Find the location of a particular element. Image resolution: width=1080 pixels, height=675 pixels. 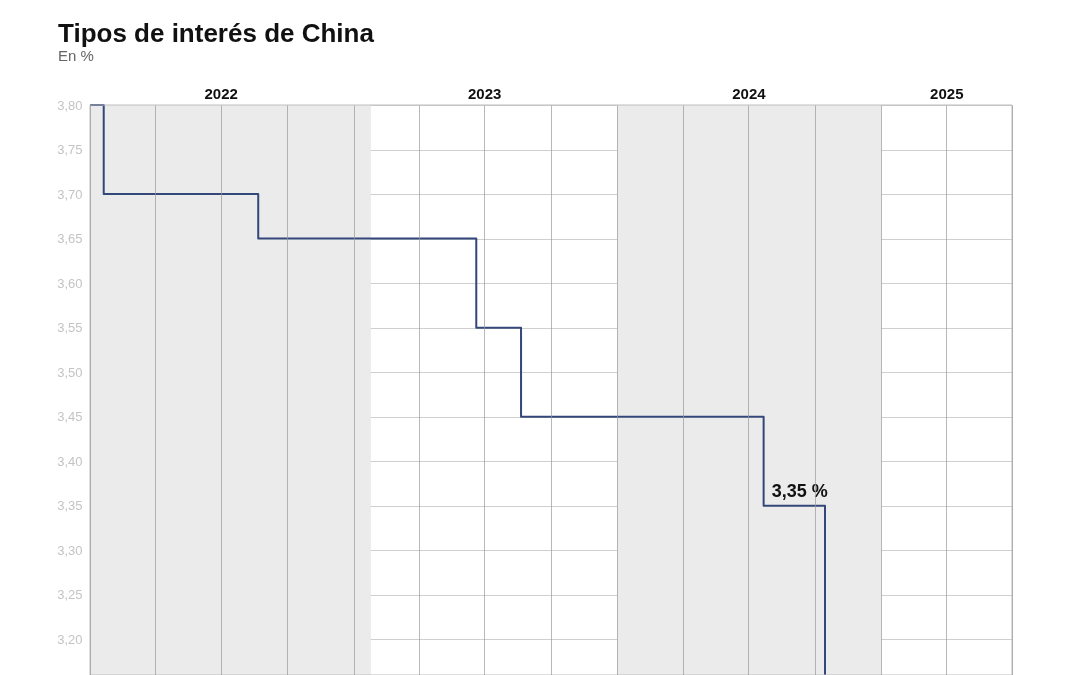

y-tick-label: 3,30 is located at coordinates (70, 550).